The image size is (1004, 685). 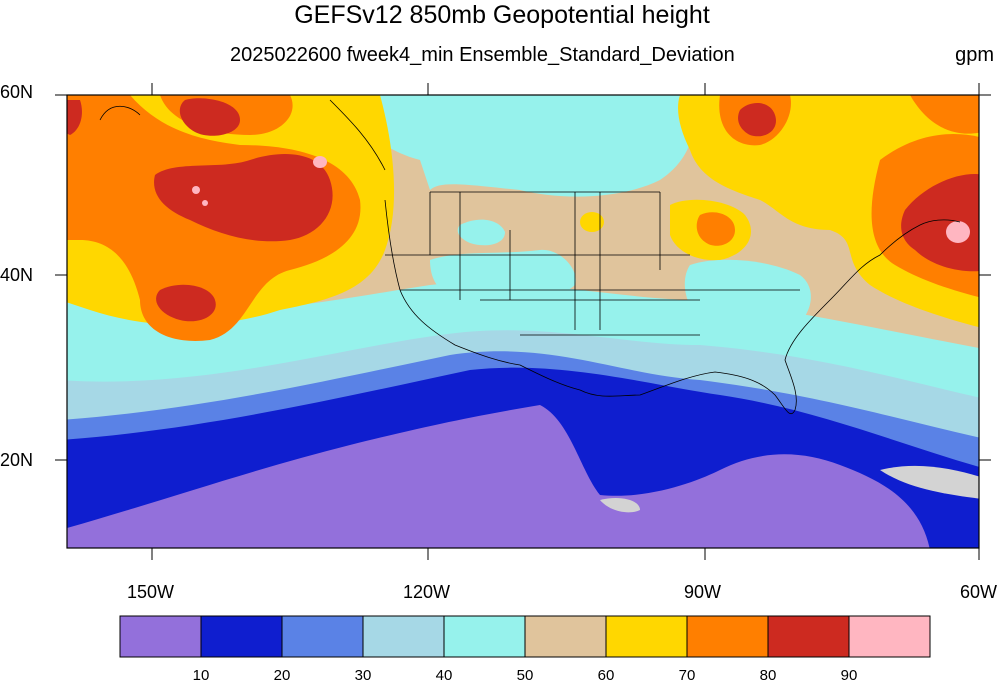 I want to click on lat-label-20n: 20N, so click(x=17, y=460).